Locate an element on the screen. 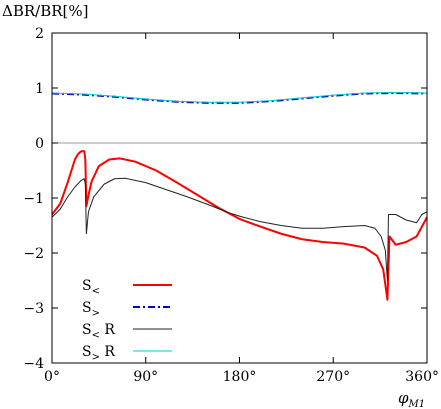 The width and height of the screenshot is (441, 409). x-tick-label: 0° is located at coordinates (52, 377).